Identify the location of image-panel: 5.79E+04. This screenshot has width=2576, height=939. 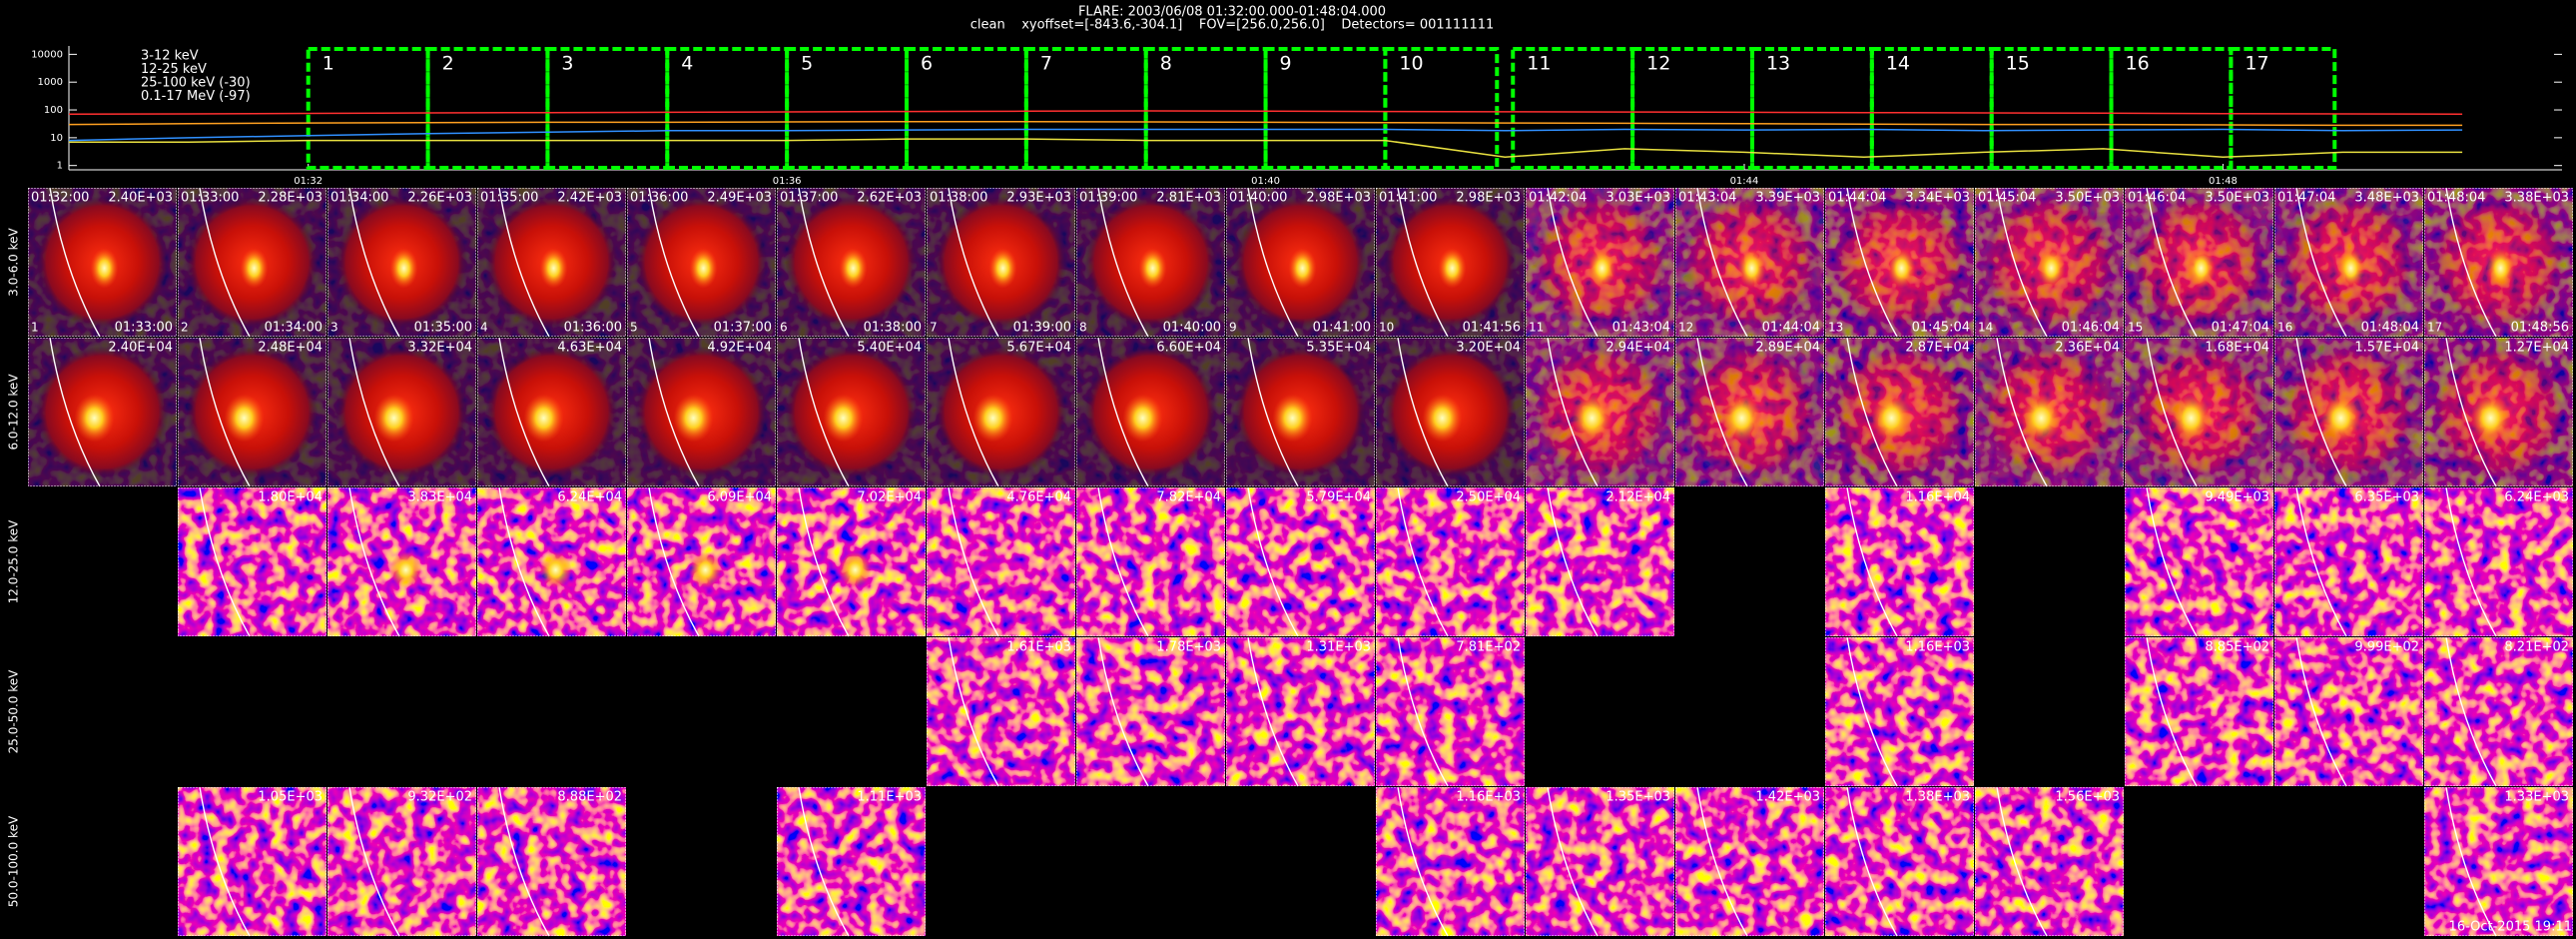
(1300, 561).